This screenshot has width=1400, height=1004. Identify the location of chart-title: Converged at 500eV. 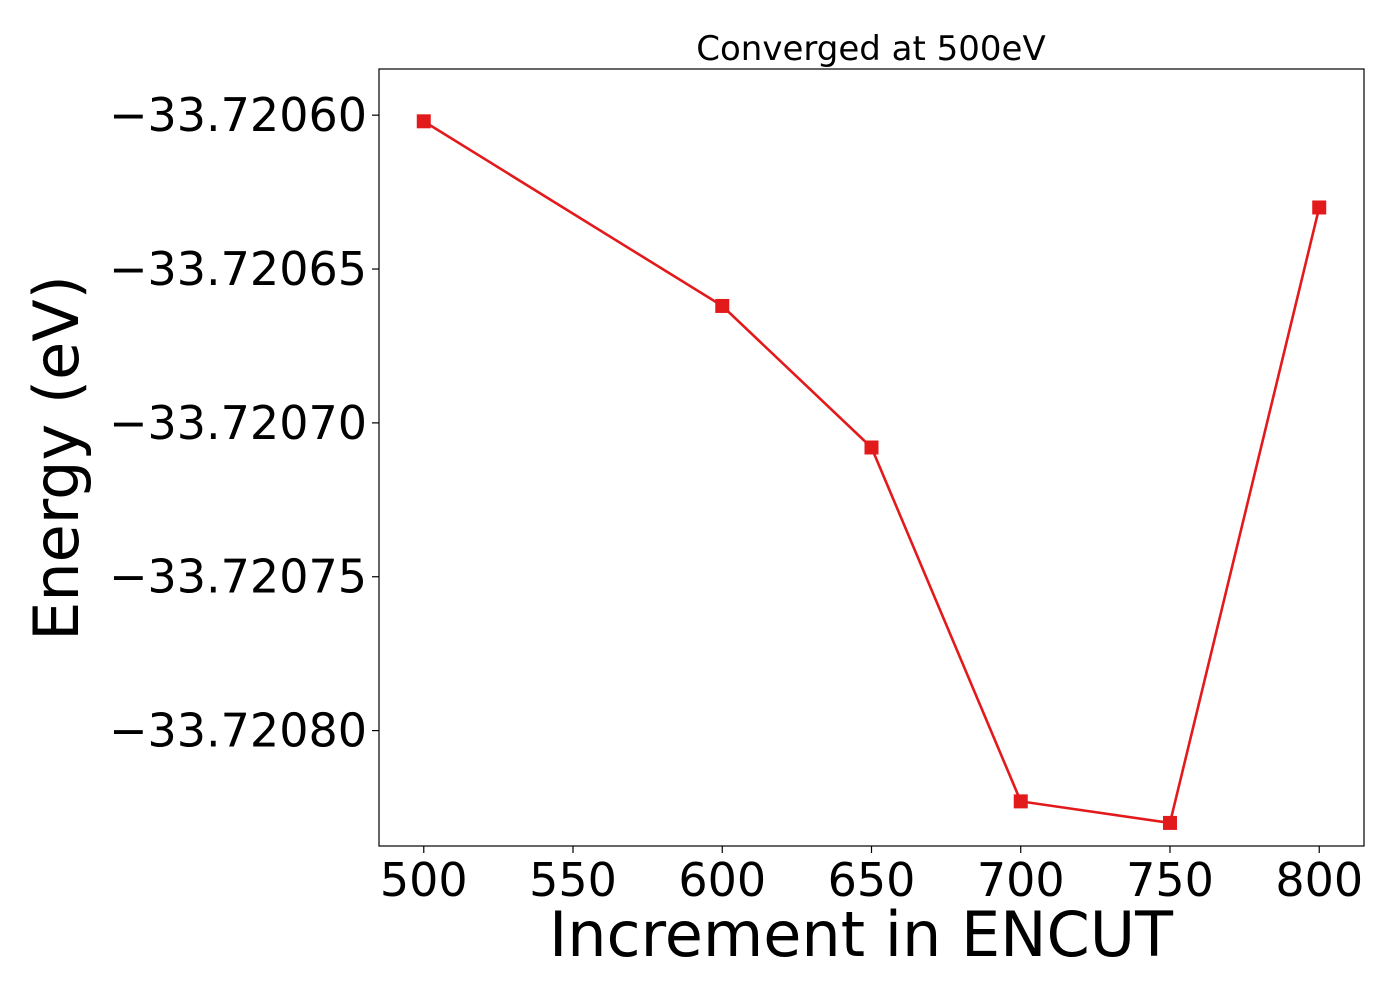
(870, 49).